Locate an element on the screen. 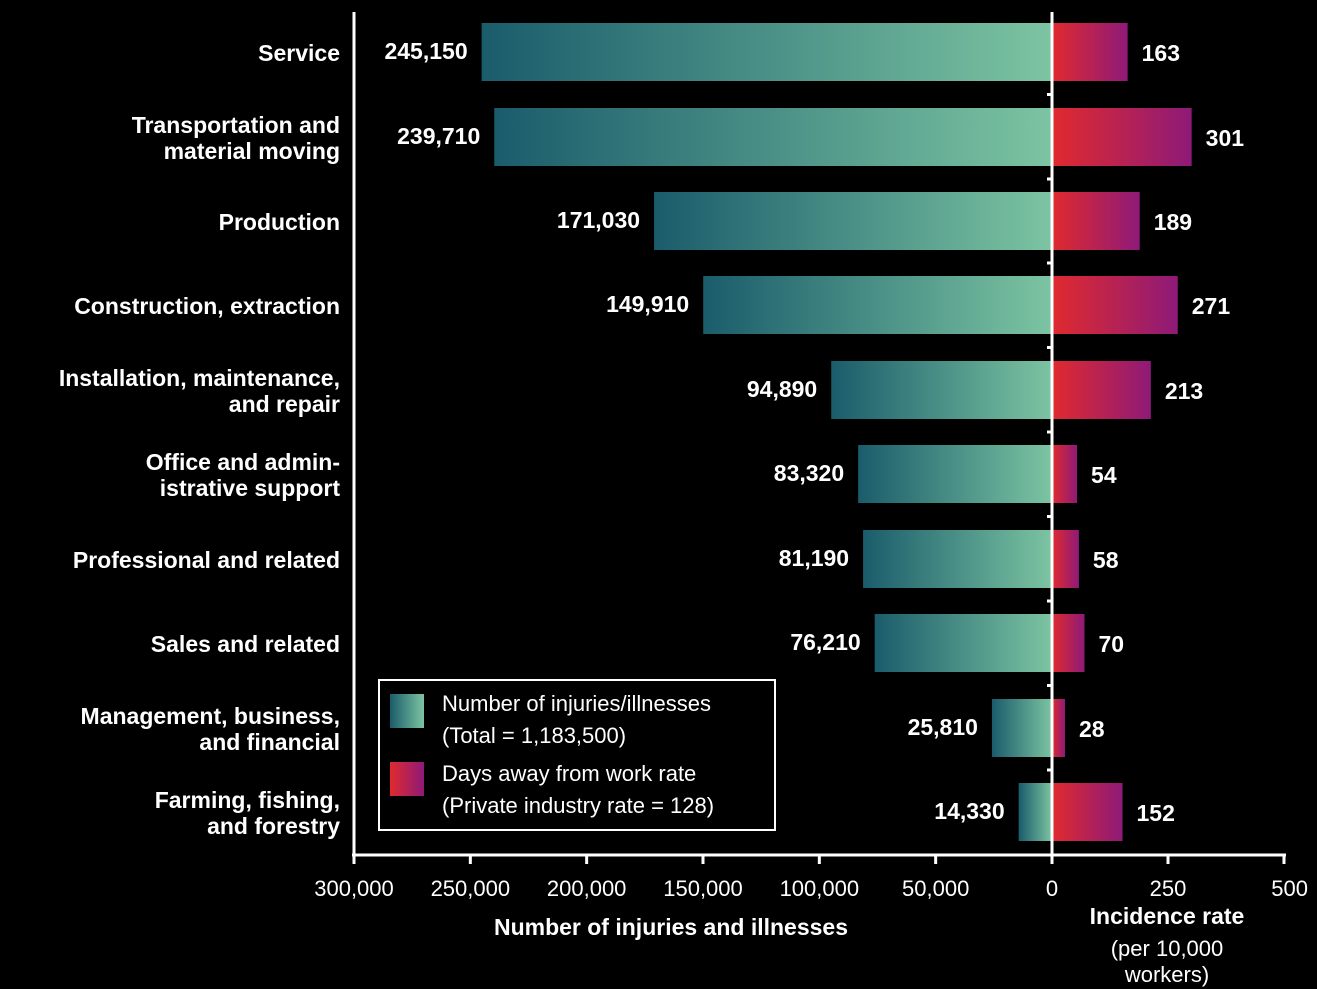 The width and height of the screenshot is (1317, 989). category-label: Management, business, is located at coordinates (210, 716).